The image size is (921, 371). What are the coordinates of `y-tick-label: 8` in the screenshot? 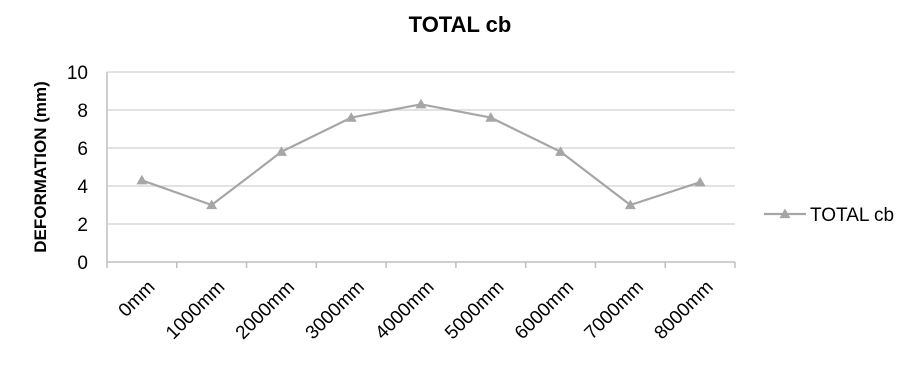 It's located at (82, 111).